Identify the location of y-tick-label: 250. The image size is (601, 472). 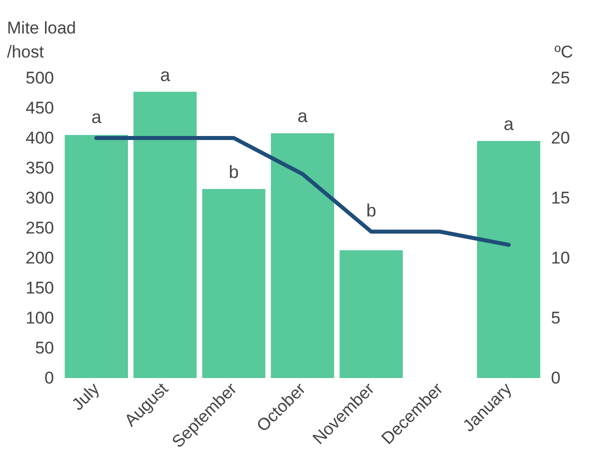
(40, 228).